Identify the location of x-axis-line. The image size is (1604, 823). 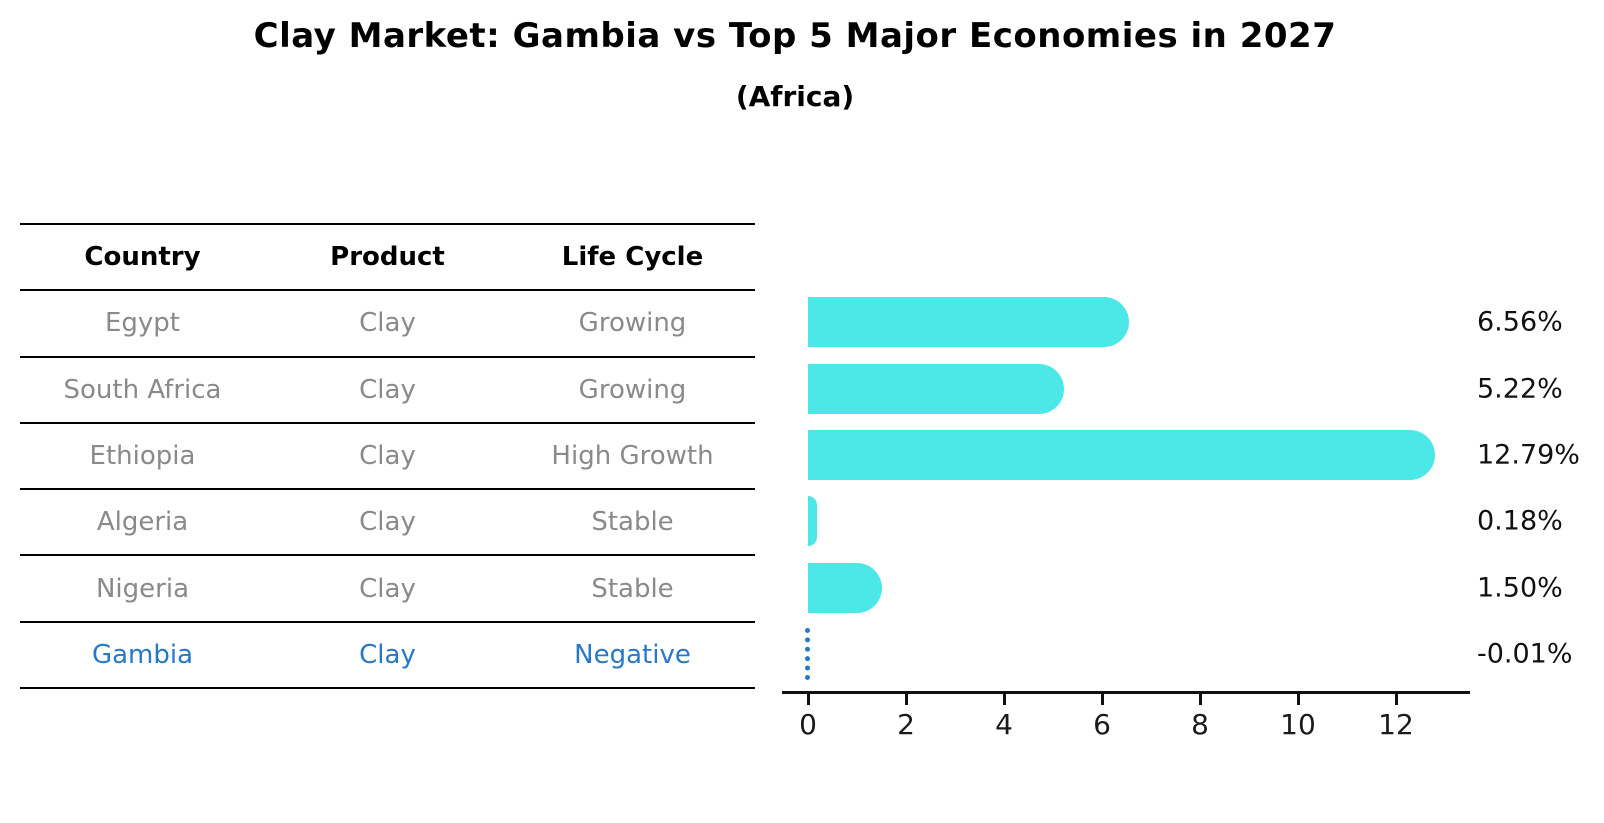
(1126, 692).